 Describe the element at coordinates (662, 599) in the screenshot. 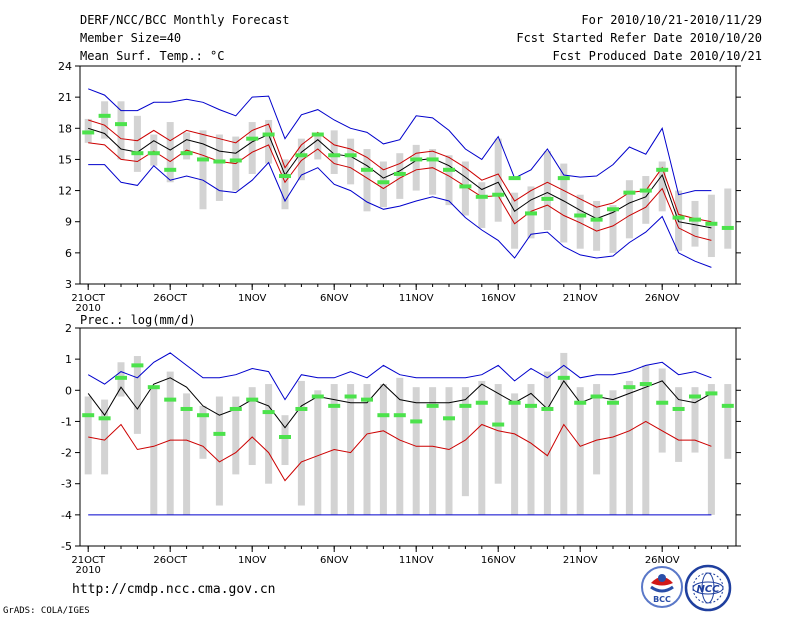

I see `bcc-logo-text: BCC` at that location.